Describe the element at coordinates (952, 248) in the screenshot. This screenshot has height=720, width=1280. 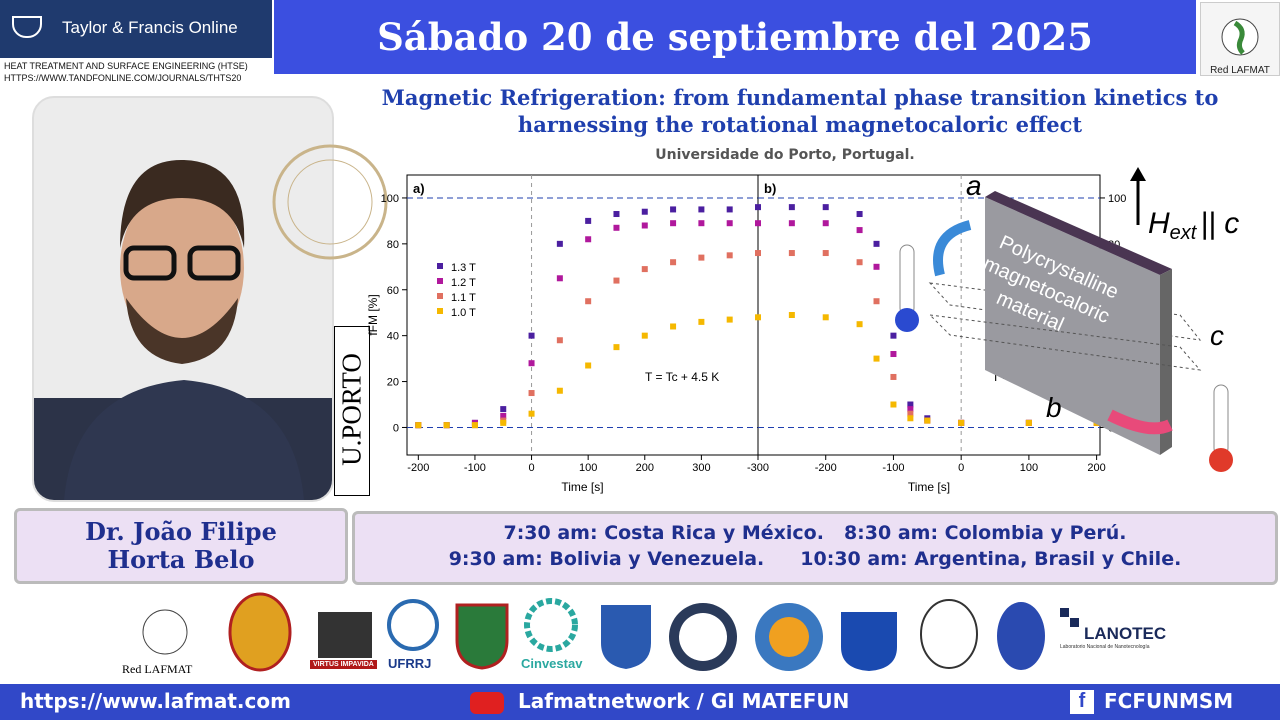
I see `cold-arrow` at that location.